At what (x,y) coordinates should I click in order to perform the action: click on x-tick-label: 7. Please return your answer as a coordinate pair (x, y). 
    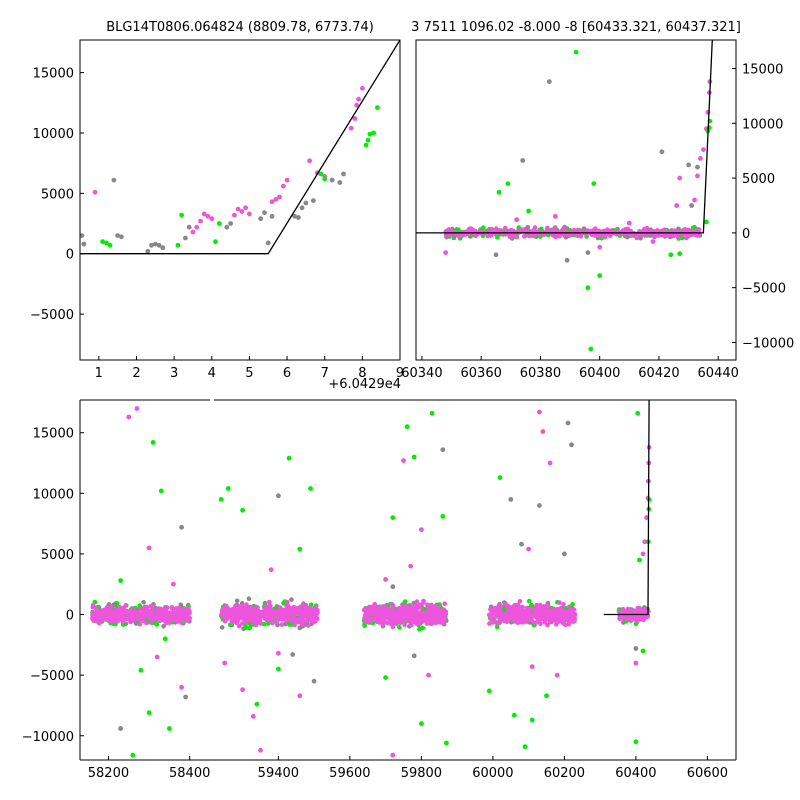
    Looking at the image, I should click on (325, 373).